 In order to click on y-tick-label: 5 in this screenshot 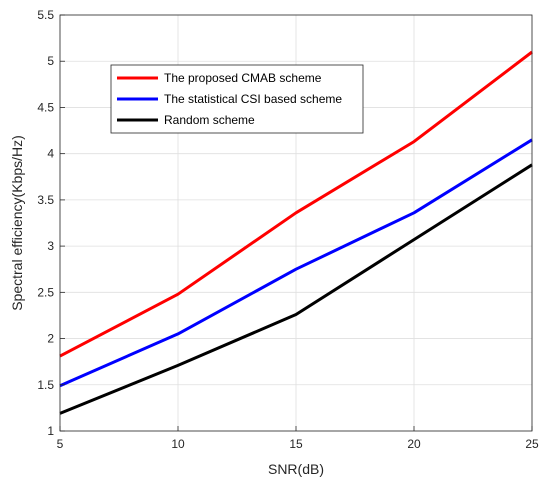, I will do `click(50, 61)`.